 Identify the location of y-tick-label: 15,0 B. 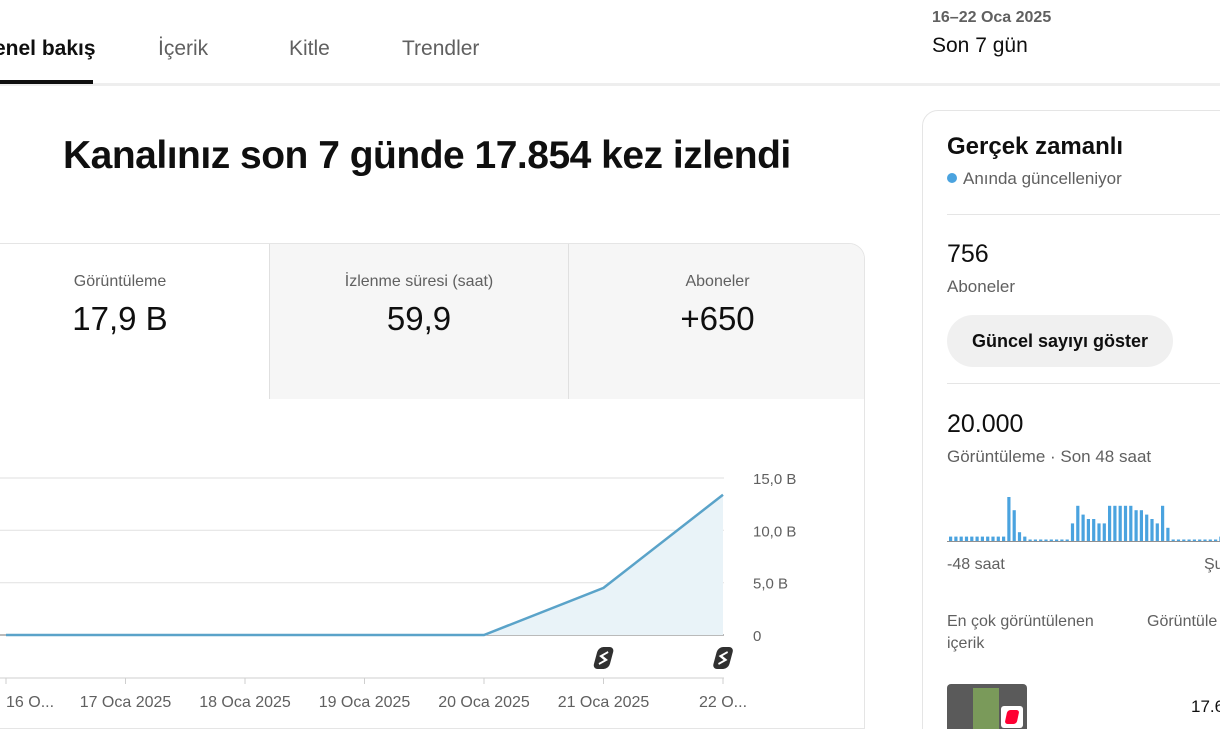
(774, 479).